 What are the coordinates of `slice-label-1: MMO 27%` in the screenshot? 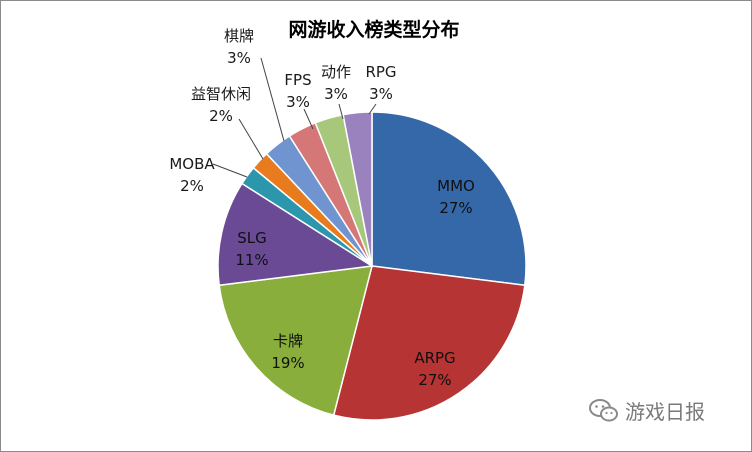 It's located at (456, 197).